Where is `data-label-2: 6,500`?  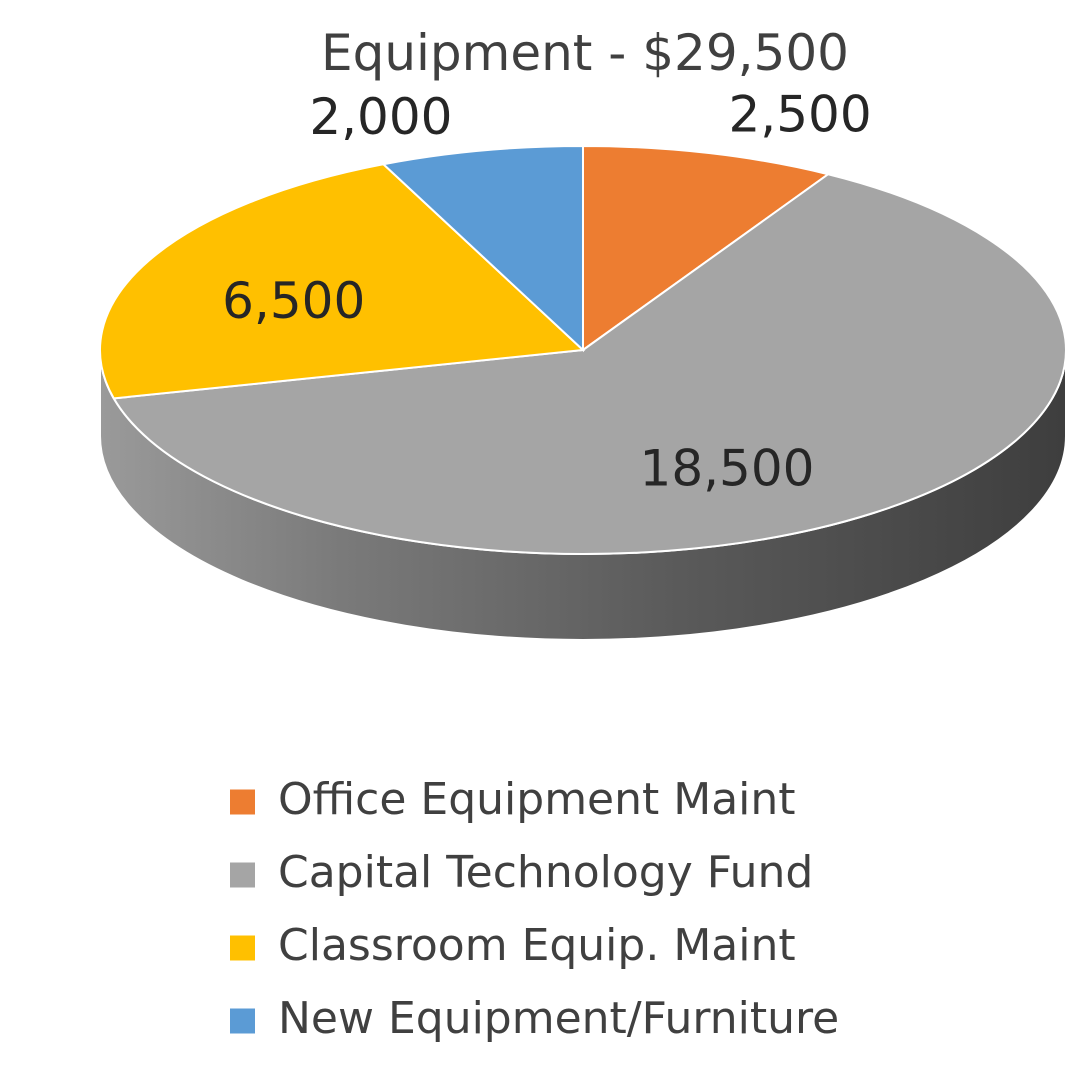 data-label-2: 6,500 is located at coordinates (293, 301).